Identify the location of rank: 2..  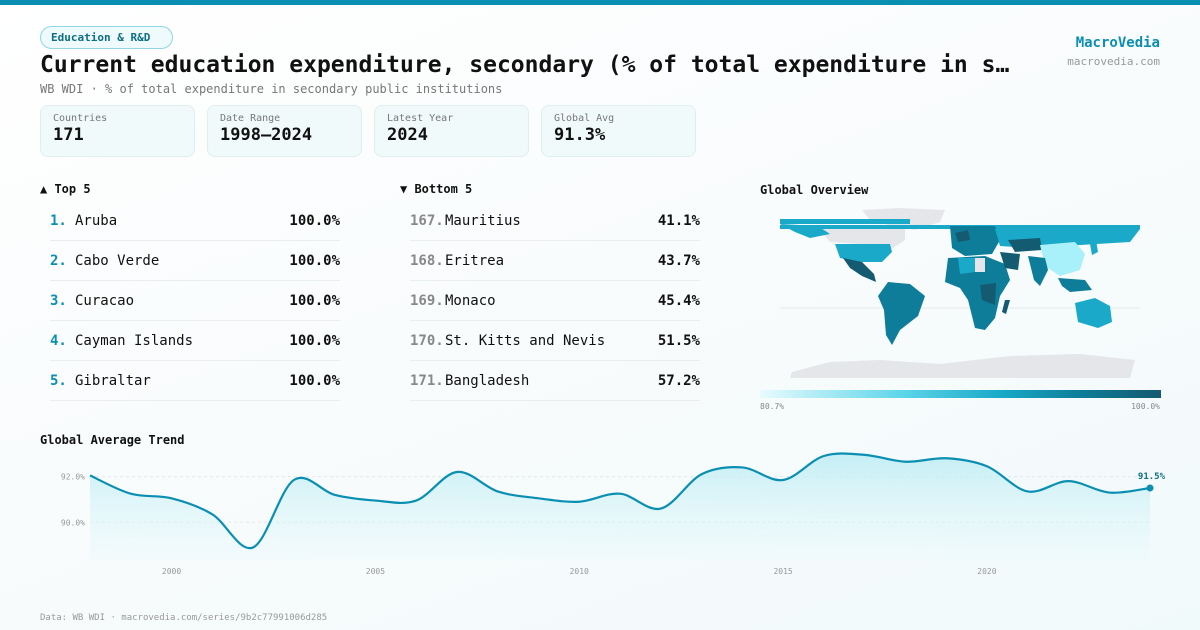
(58, 260).